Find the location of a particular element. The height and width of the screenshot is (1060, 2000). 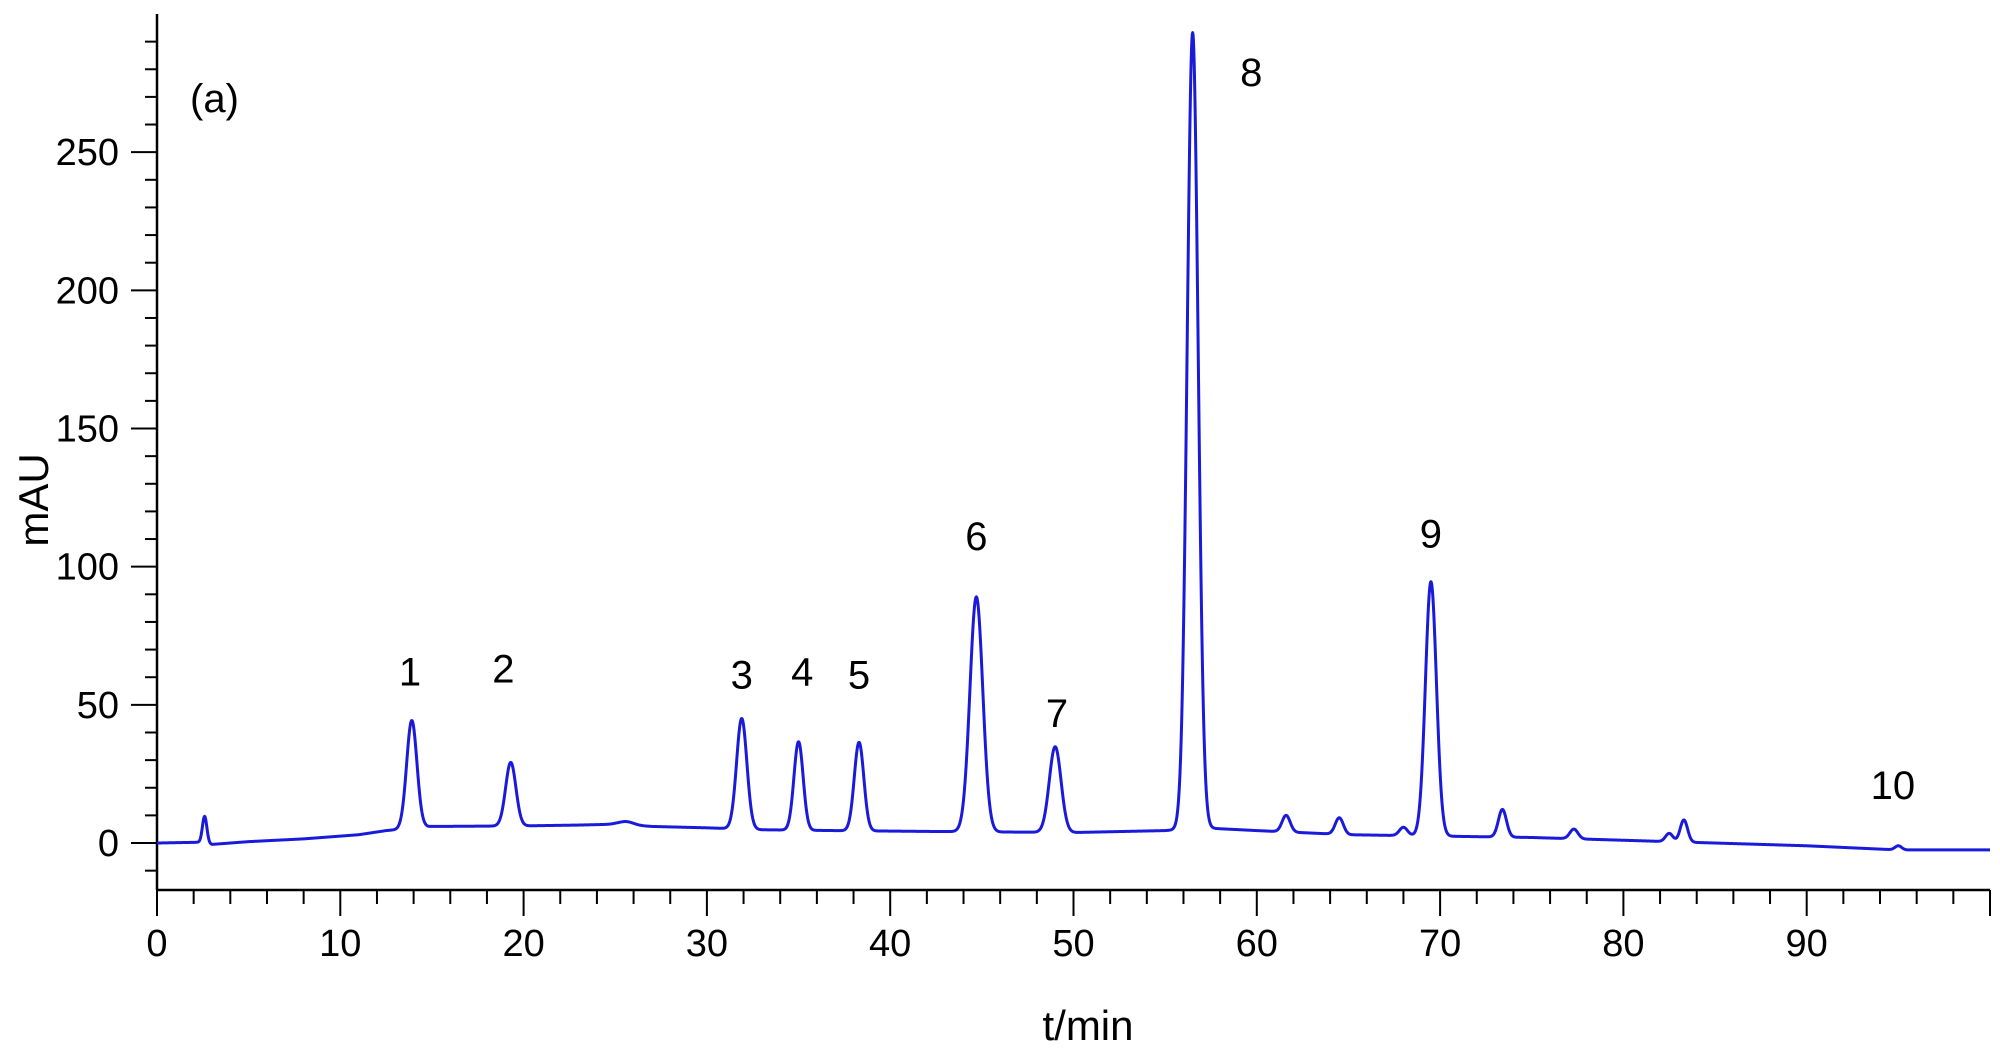

x-tick-label: 80 is located at coordinates (1623, 944).